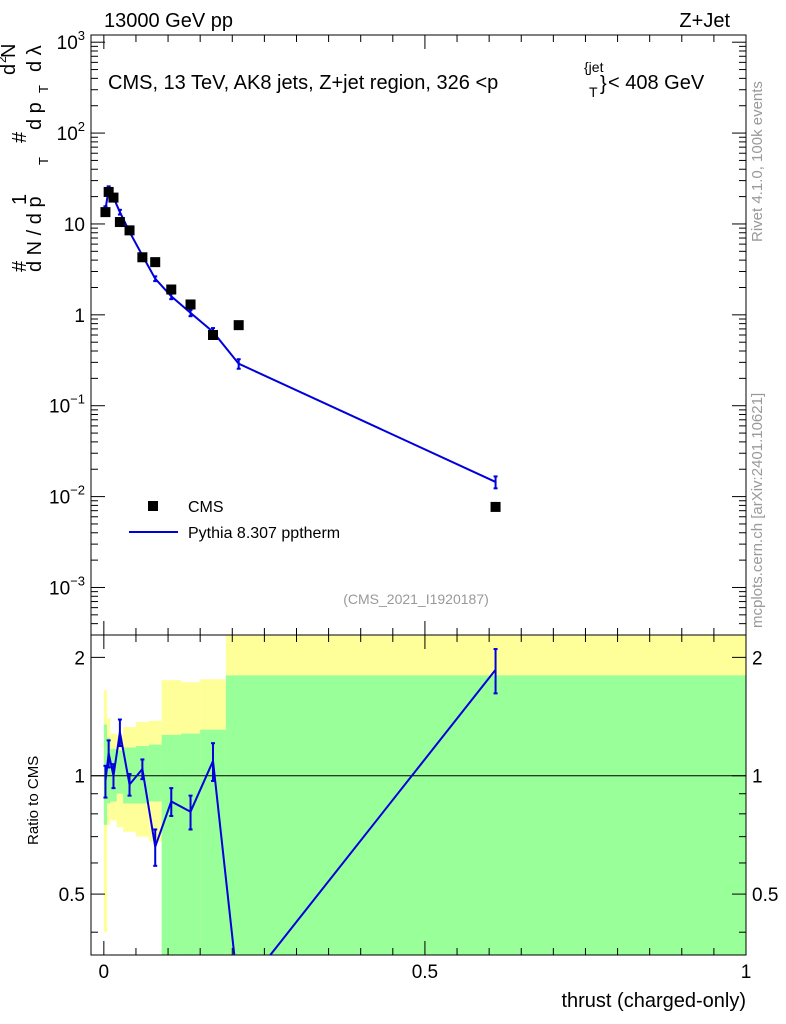 The height and width of the screenshot is (1024, 786). What do you see at coordinates (20, 266) in the screenshot?
I see `ylabel-hash-left: #` at bounding box center [20, 266].